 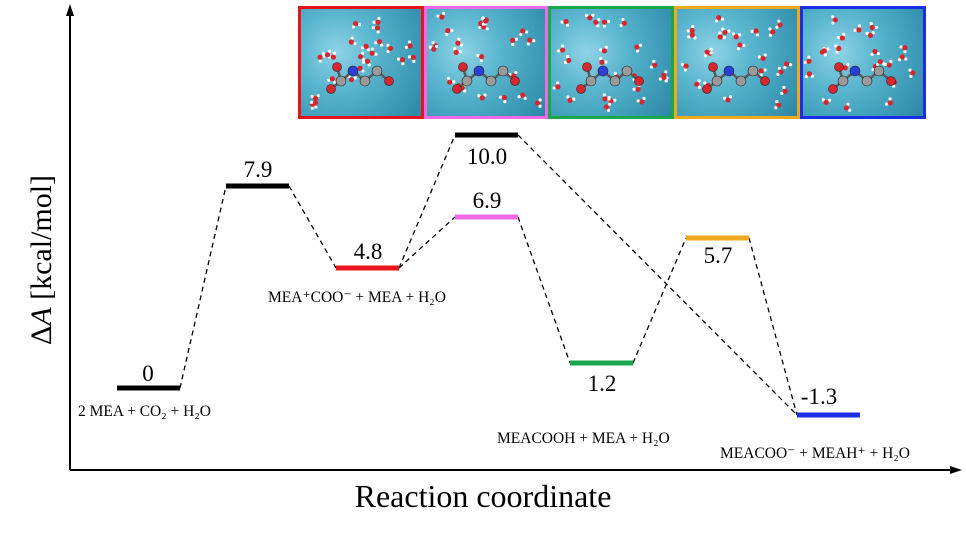 I want to click on energy-label-ts1: 7.9, so click(x=258, y=169).